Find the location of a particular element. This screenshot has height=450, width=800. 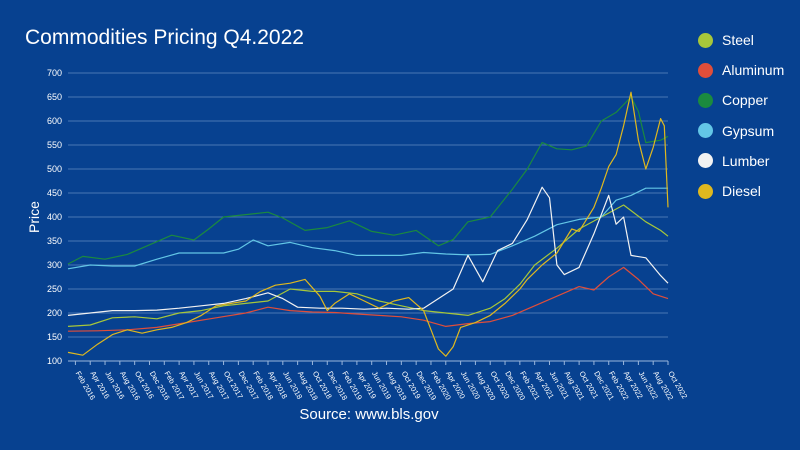

series-line-gypsum is located at coordinates (367, 228).